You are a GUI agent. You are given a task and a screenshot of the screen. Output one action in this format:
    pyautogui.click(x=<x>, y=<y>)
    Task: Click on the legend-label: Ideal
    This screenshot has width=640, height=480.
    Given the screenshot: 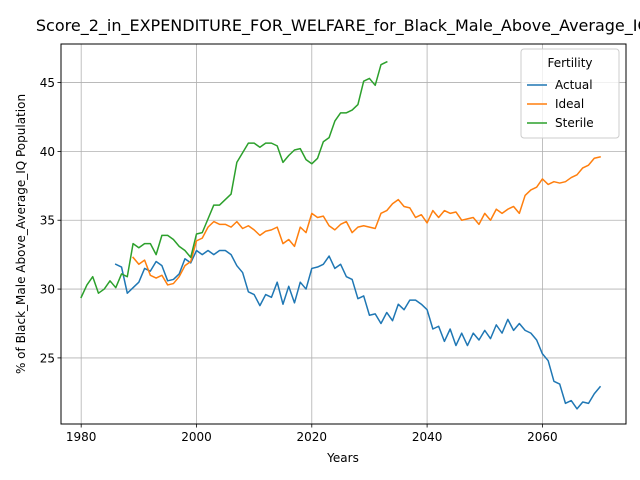 What is the action you would take?
    pyautogui.click(x=569, y=104)
    